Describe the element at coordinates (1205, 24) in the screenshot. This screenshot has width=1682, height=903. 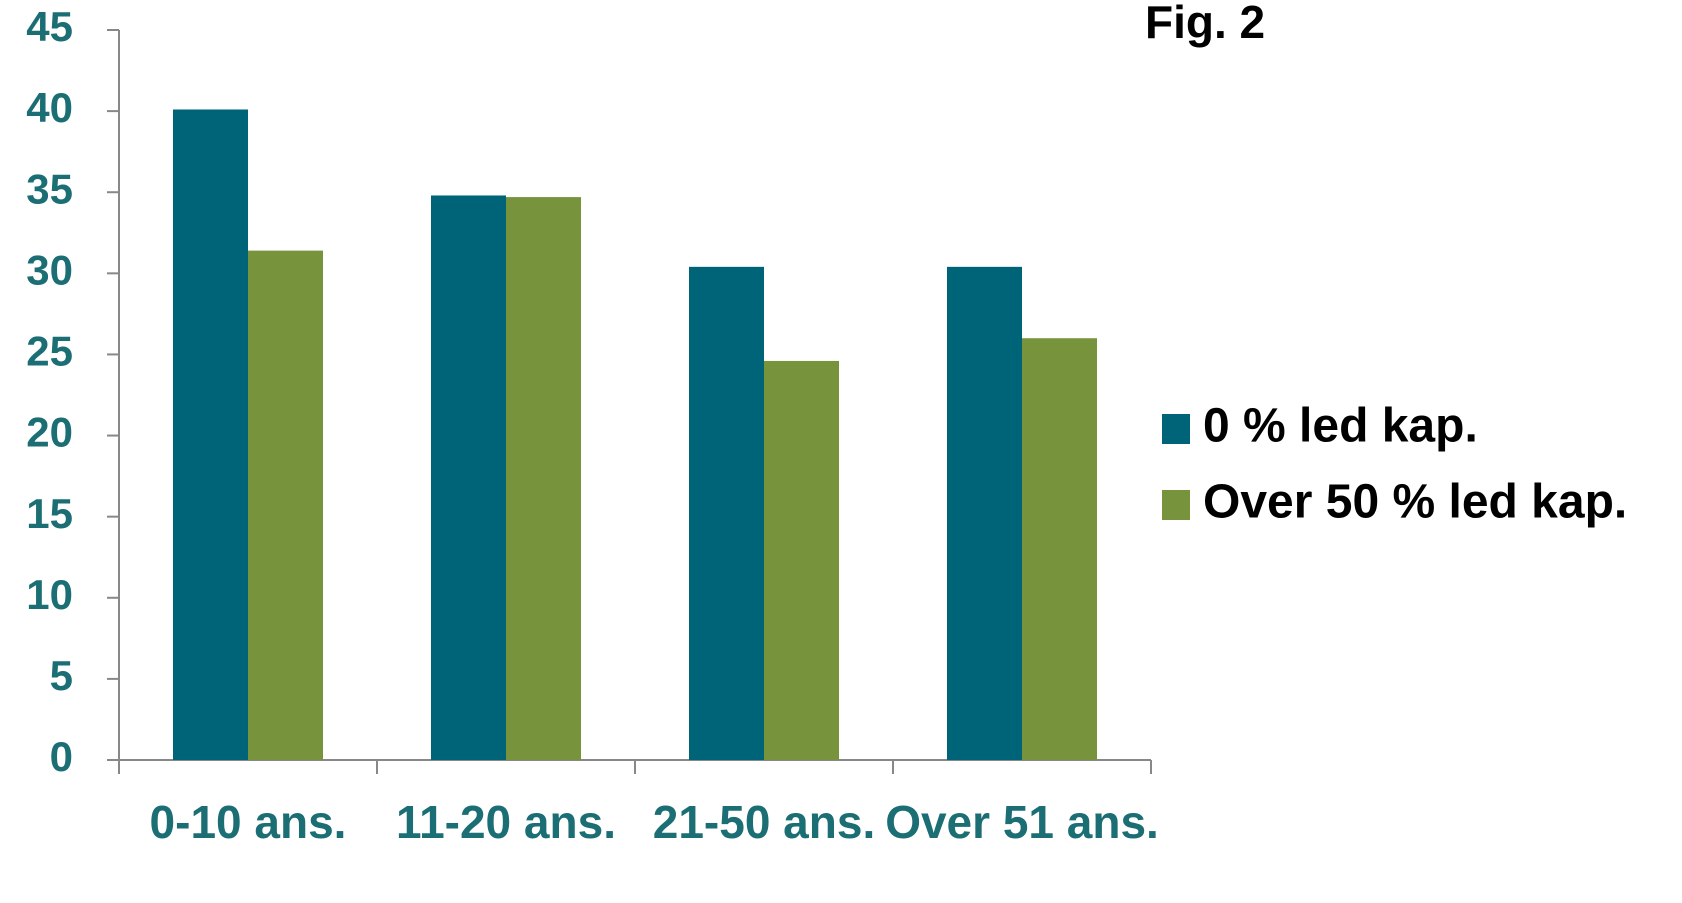
I see `chart-title: Fig. 2` at that location.